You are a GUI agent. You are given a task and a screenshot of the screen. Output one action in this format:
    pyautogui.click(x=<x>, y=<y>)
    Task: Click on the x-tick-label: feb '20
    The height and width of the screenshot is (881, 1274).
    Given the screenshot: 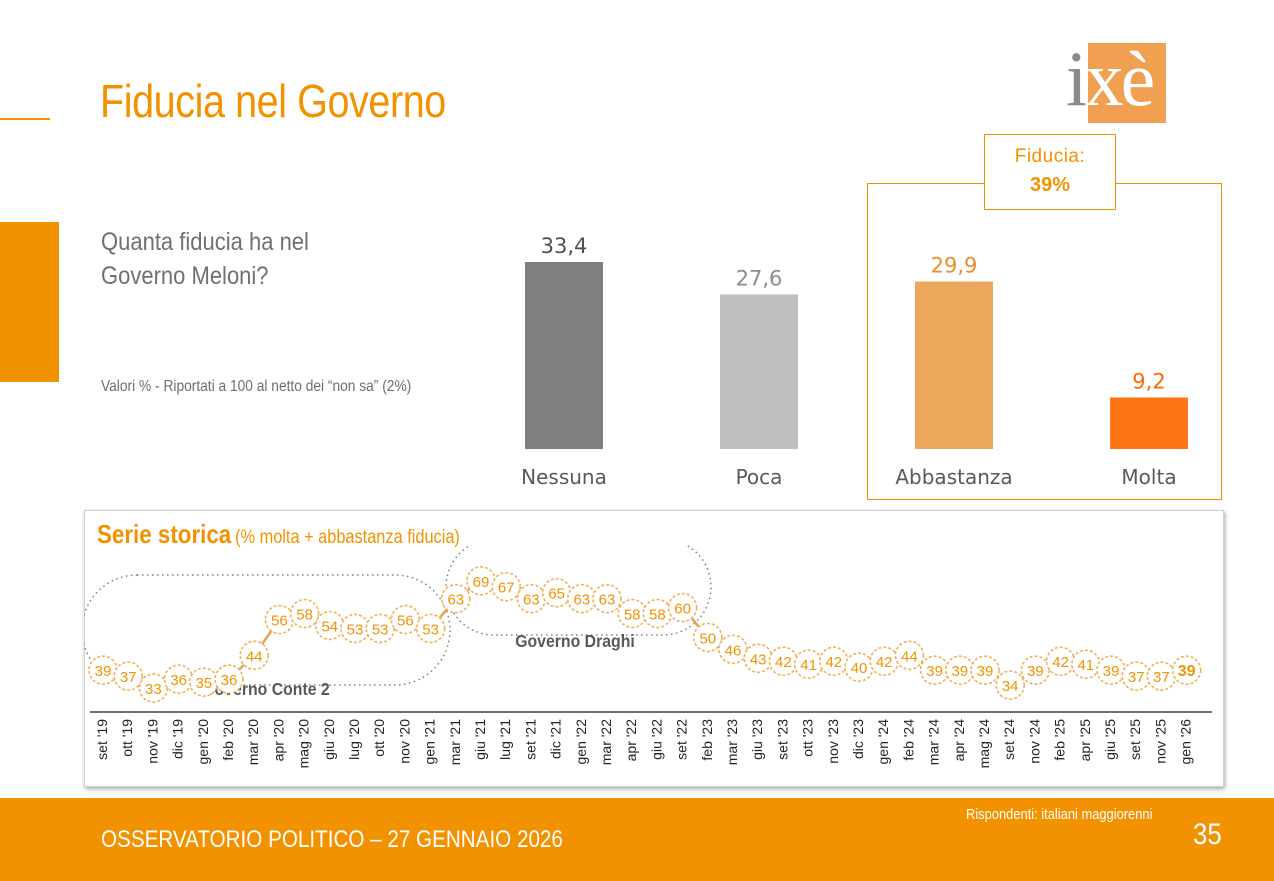 What is the action you would take?
    pyautogui.click(x=228, y=740)
    